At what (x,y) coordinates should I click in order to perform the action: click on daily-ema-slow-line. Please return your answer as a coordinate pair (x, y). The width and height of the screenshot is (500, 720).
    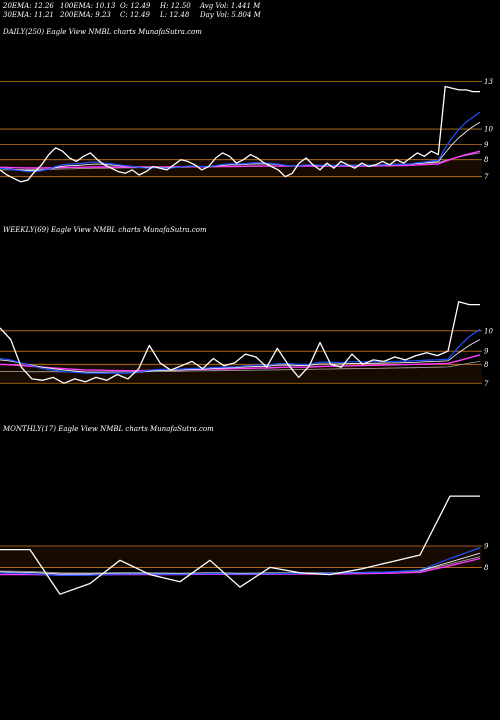
    Looking at the image, I should click on (240, 159).